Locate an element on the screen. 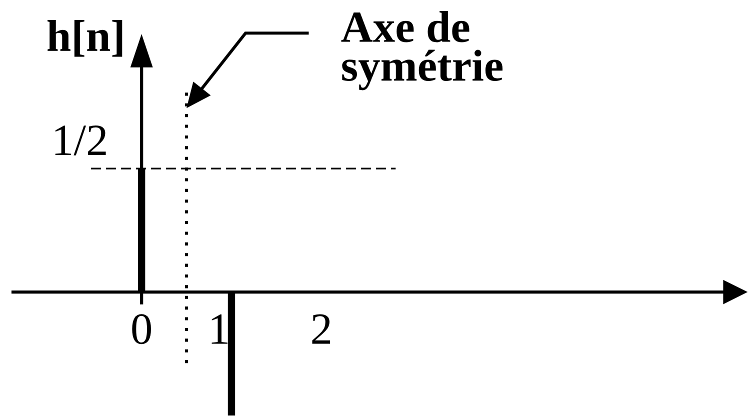 The image size is (749, 418). x-tick-label: 1 is located at coordinates (220, 329).